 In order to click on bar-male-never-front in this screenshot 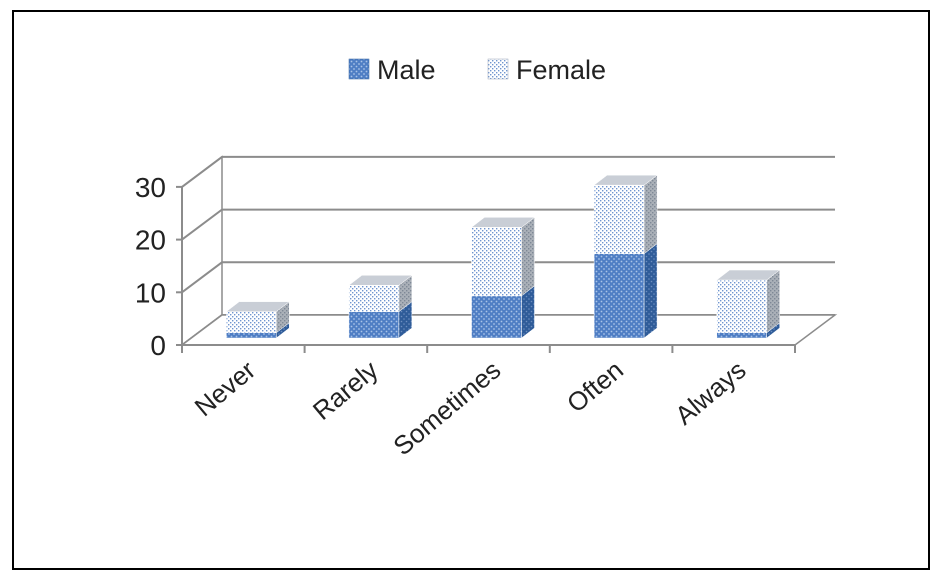, I will do `click(251, 335)`.